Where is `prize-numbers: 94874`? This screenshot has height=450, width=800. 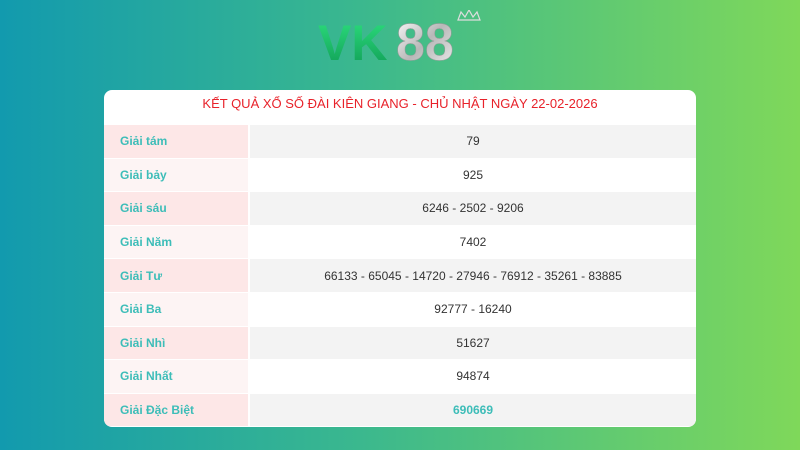 prize-numbers: 94874 is located at coordinates (473, 376).